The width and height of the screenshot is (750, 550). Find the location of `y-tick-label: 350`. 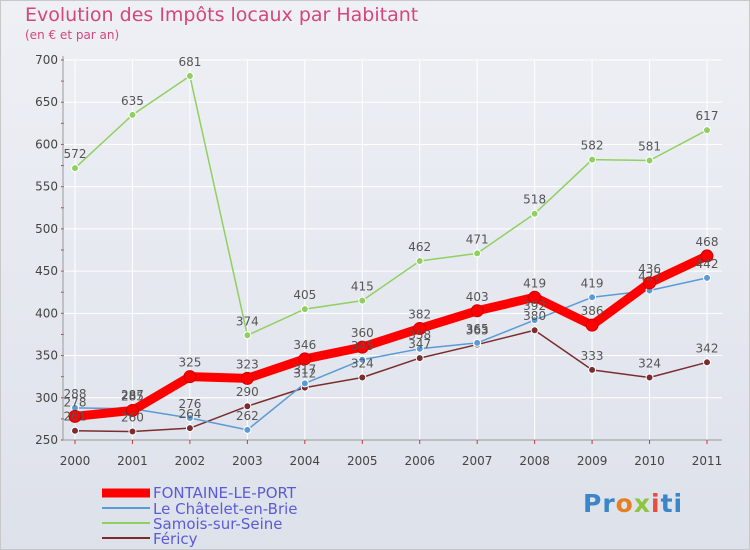

y-tick-label: 350 is located at coordinates (46, 356).